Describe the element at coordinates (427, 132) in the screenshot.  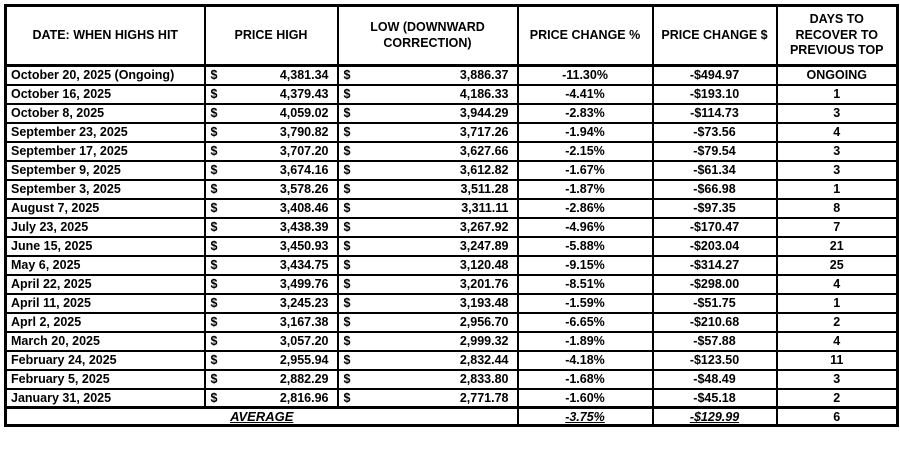
I see `low-cell: $3,717.26` at that location.